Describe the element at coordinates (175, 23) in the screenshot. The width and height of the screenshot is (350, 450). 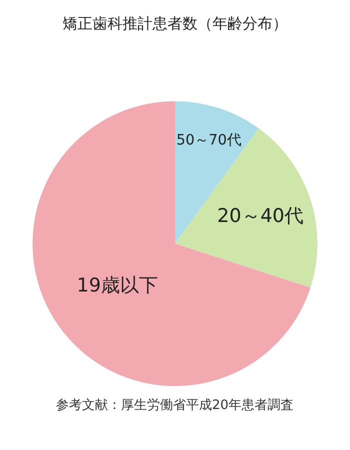
I see `chart-title: 矯正歯科推計患者数（年齢分布）` at that location.